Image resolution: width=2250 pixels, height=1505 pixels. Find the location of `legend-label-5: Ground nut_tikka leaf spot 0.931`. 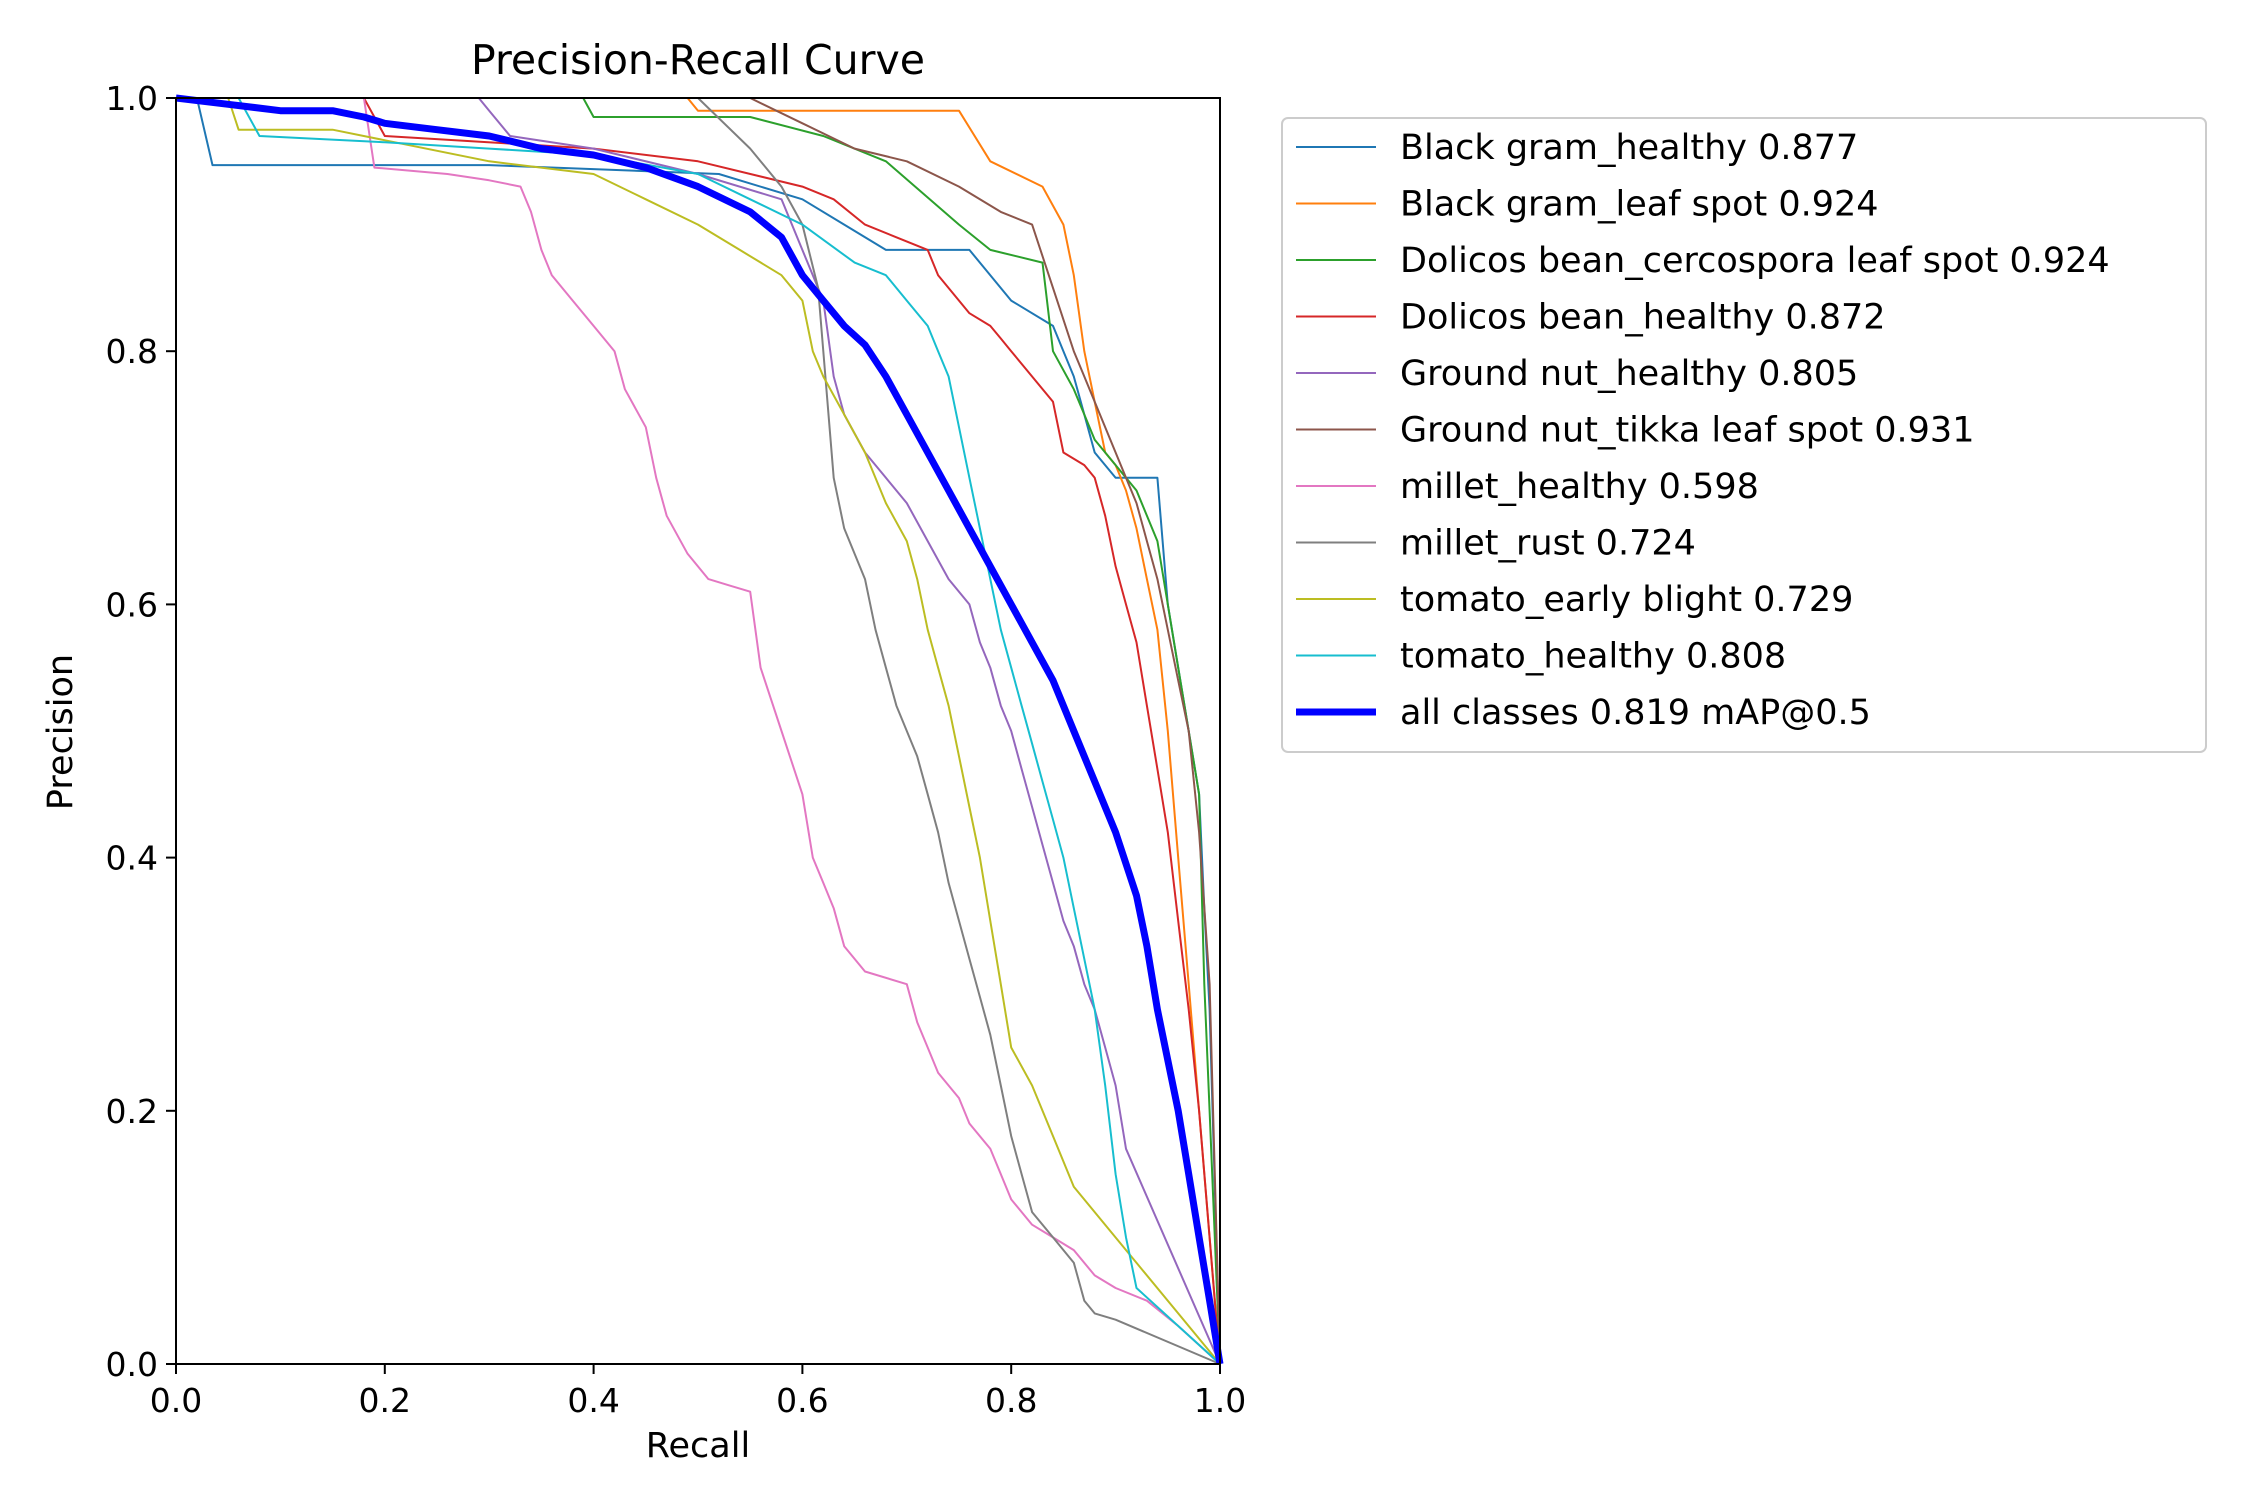

legend-label-5: Ground nut_tikka leaf spot 0.931 is located at coordinates (1687, 431).